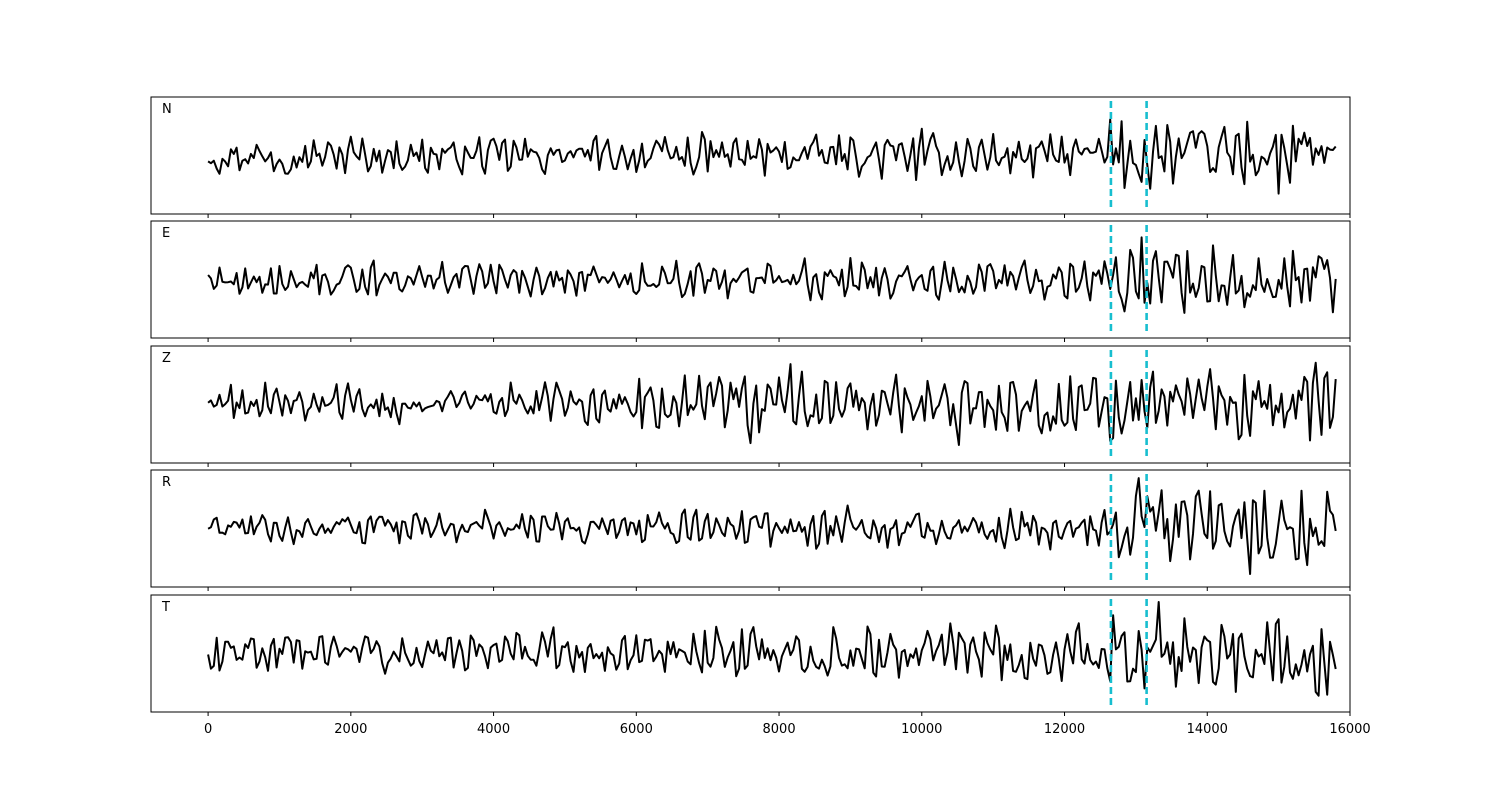 This screenshot has width=1500, height=800. Describe the element at coordinates (166, 482) in the screenshot. I see `channel-label: R` at that location.